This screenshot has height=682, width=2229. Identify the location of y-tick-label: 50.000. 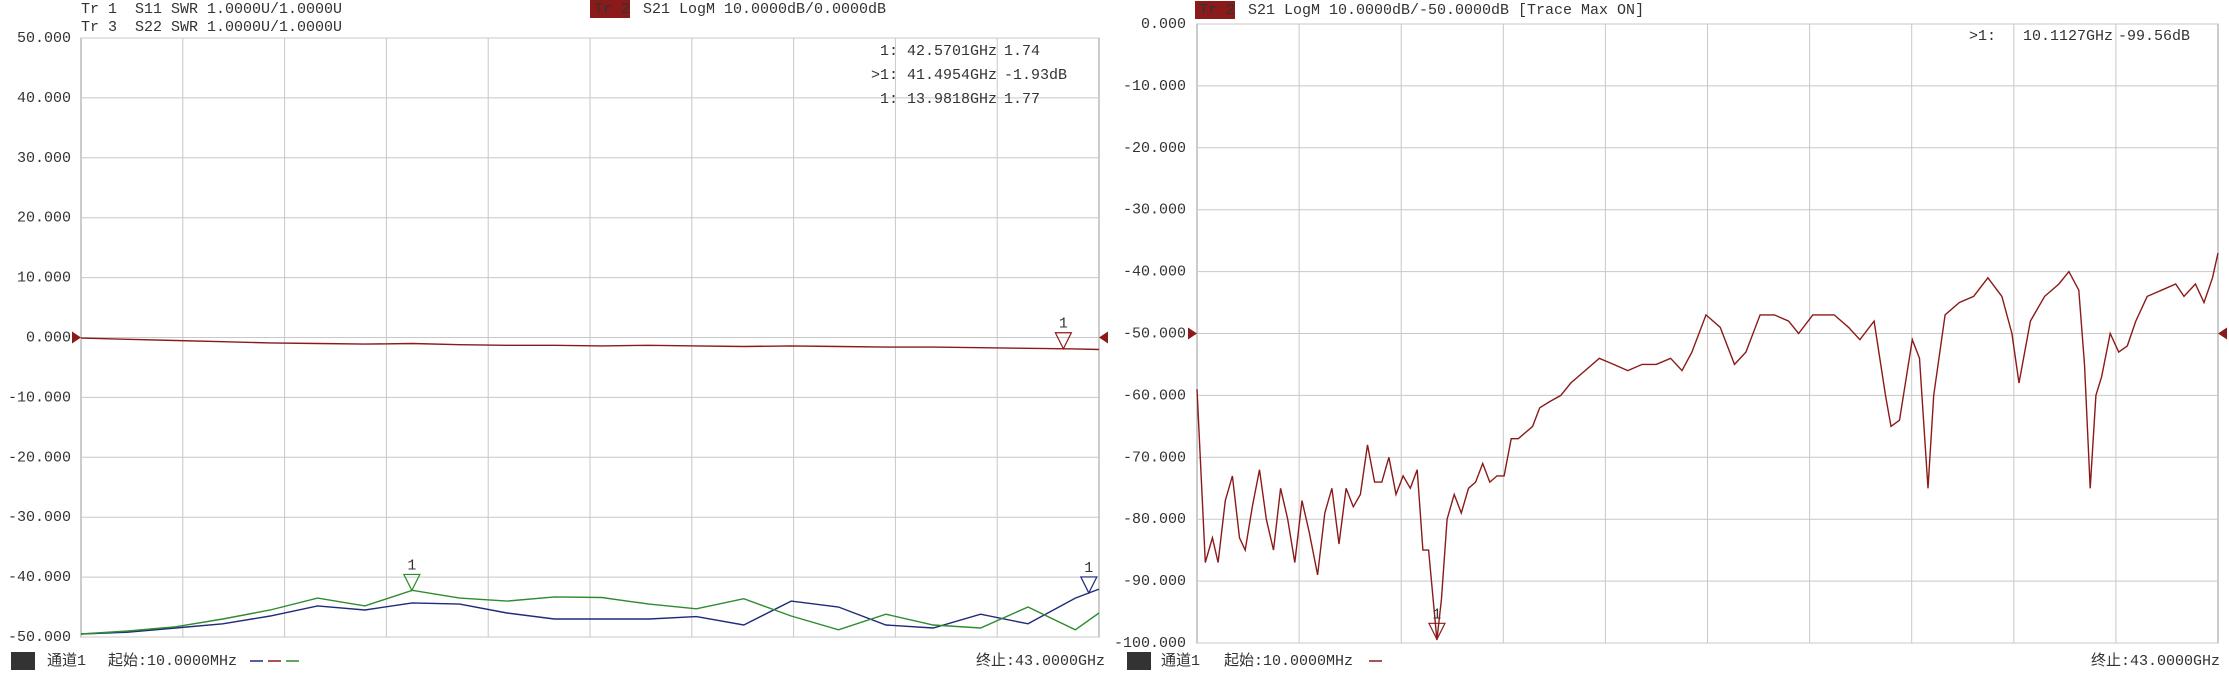
(44, 38).